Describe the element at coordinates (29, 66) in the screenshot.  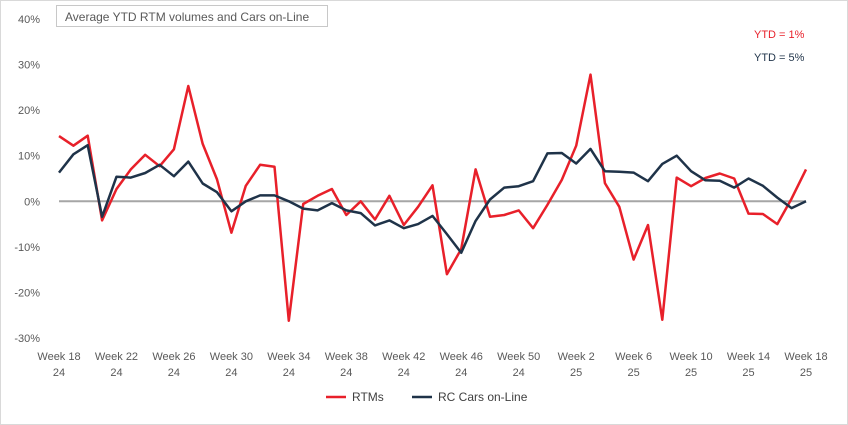
I see `y-tick-label: 30%` at that location.